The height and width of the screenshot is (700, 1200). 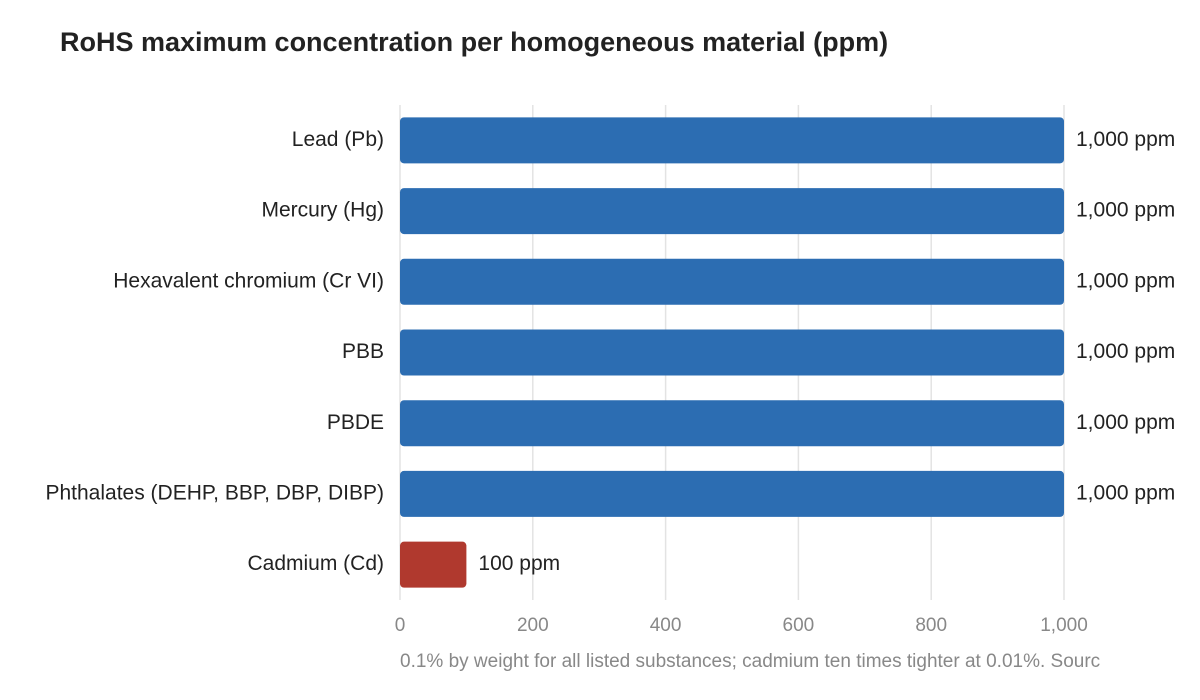 What do you see at coordinates (400, 625) in the screenshot?
I see `x-tick-label: 0` at bounding box center [400, 625].